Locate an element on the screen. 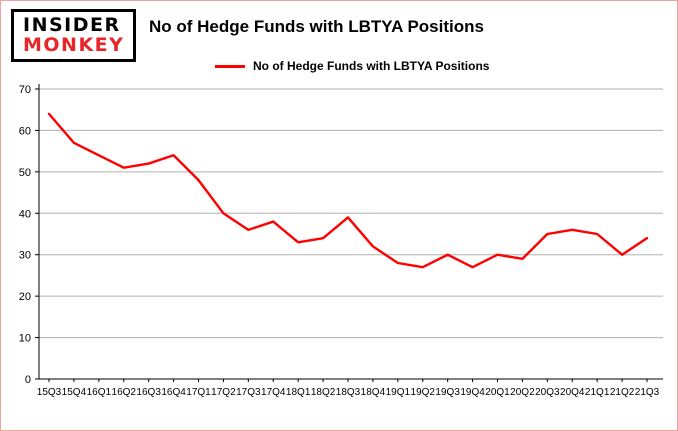 Image resolution: width=678 pixels, height=431 pixels. x-tick-label: 16Q2 is located at coordinates (124, 392).